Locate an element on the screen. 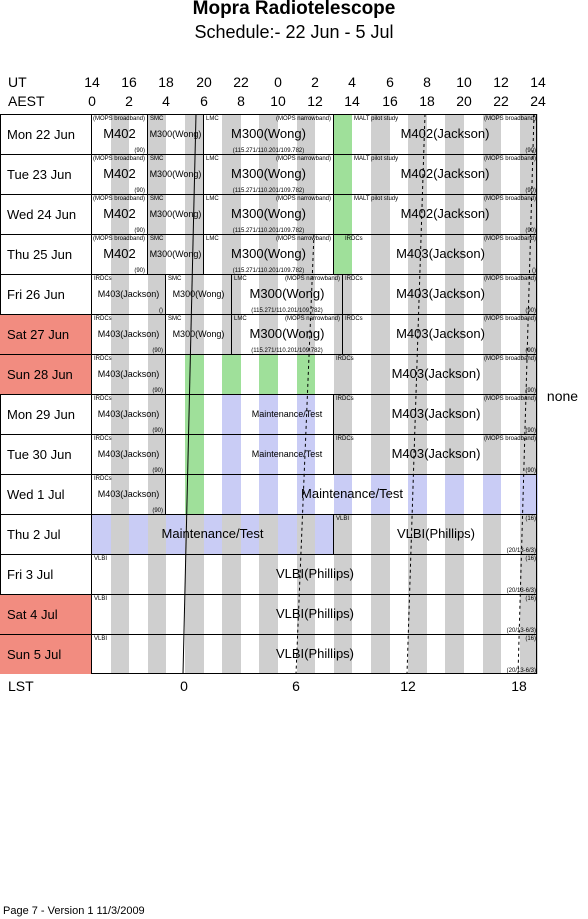 The width and height of the screenshot is (588, 919). block-tag: MALT pilot study is located at coordinates (376, 119).